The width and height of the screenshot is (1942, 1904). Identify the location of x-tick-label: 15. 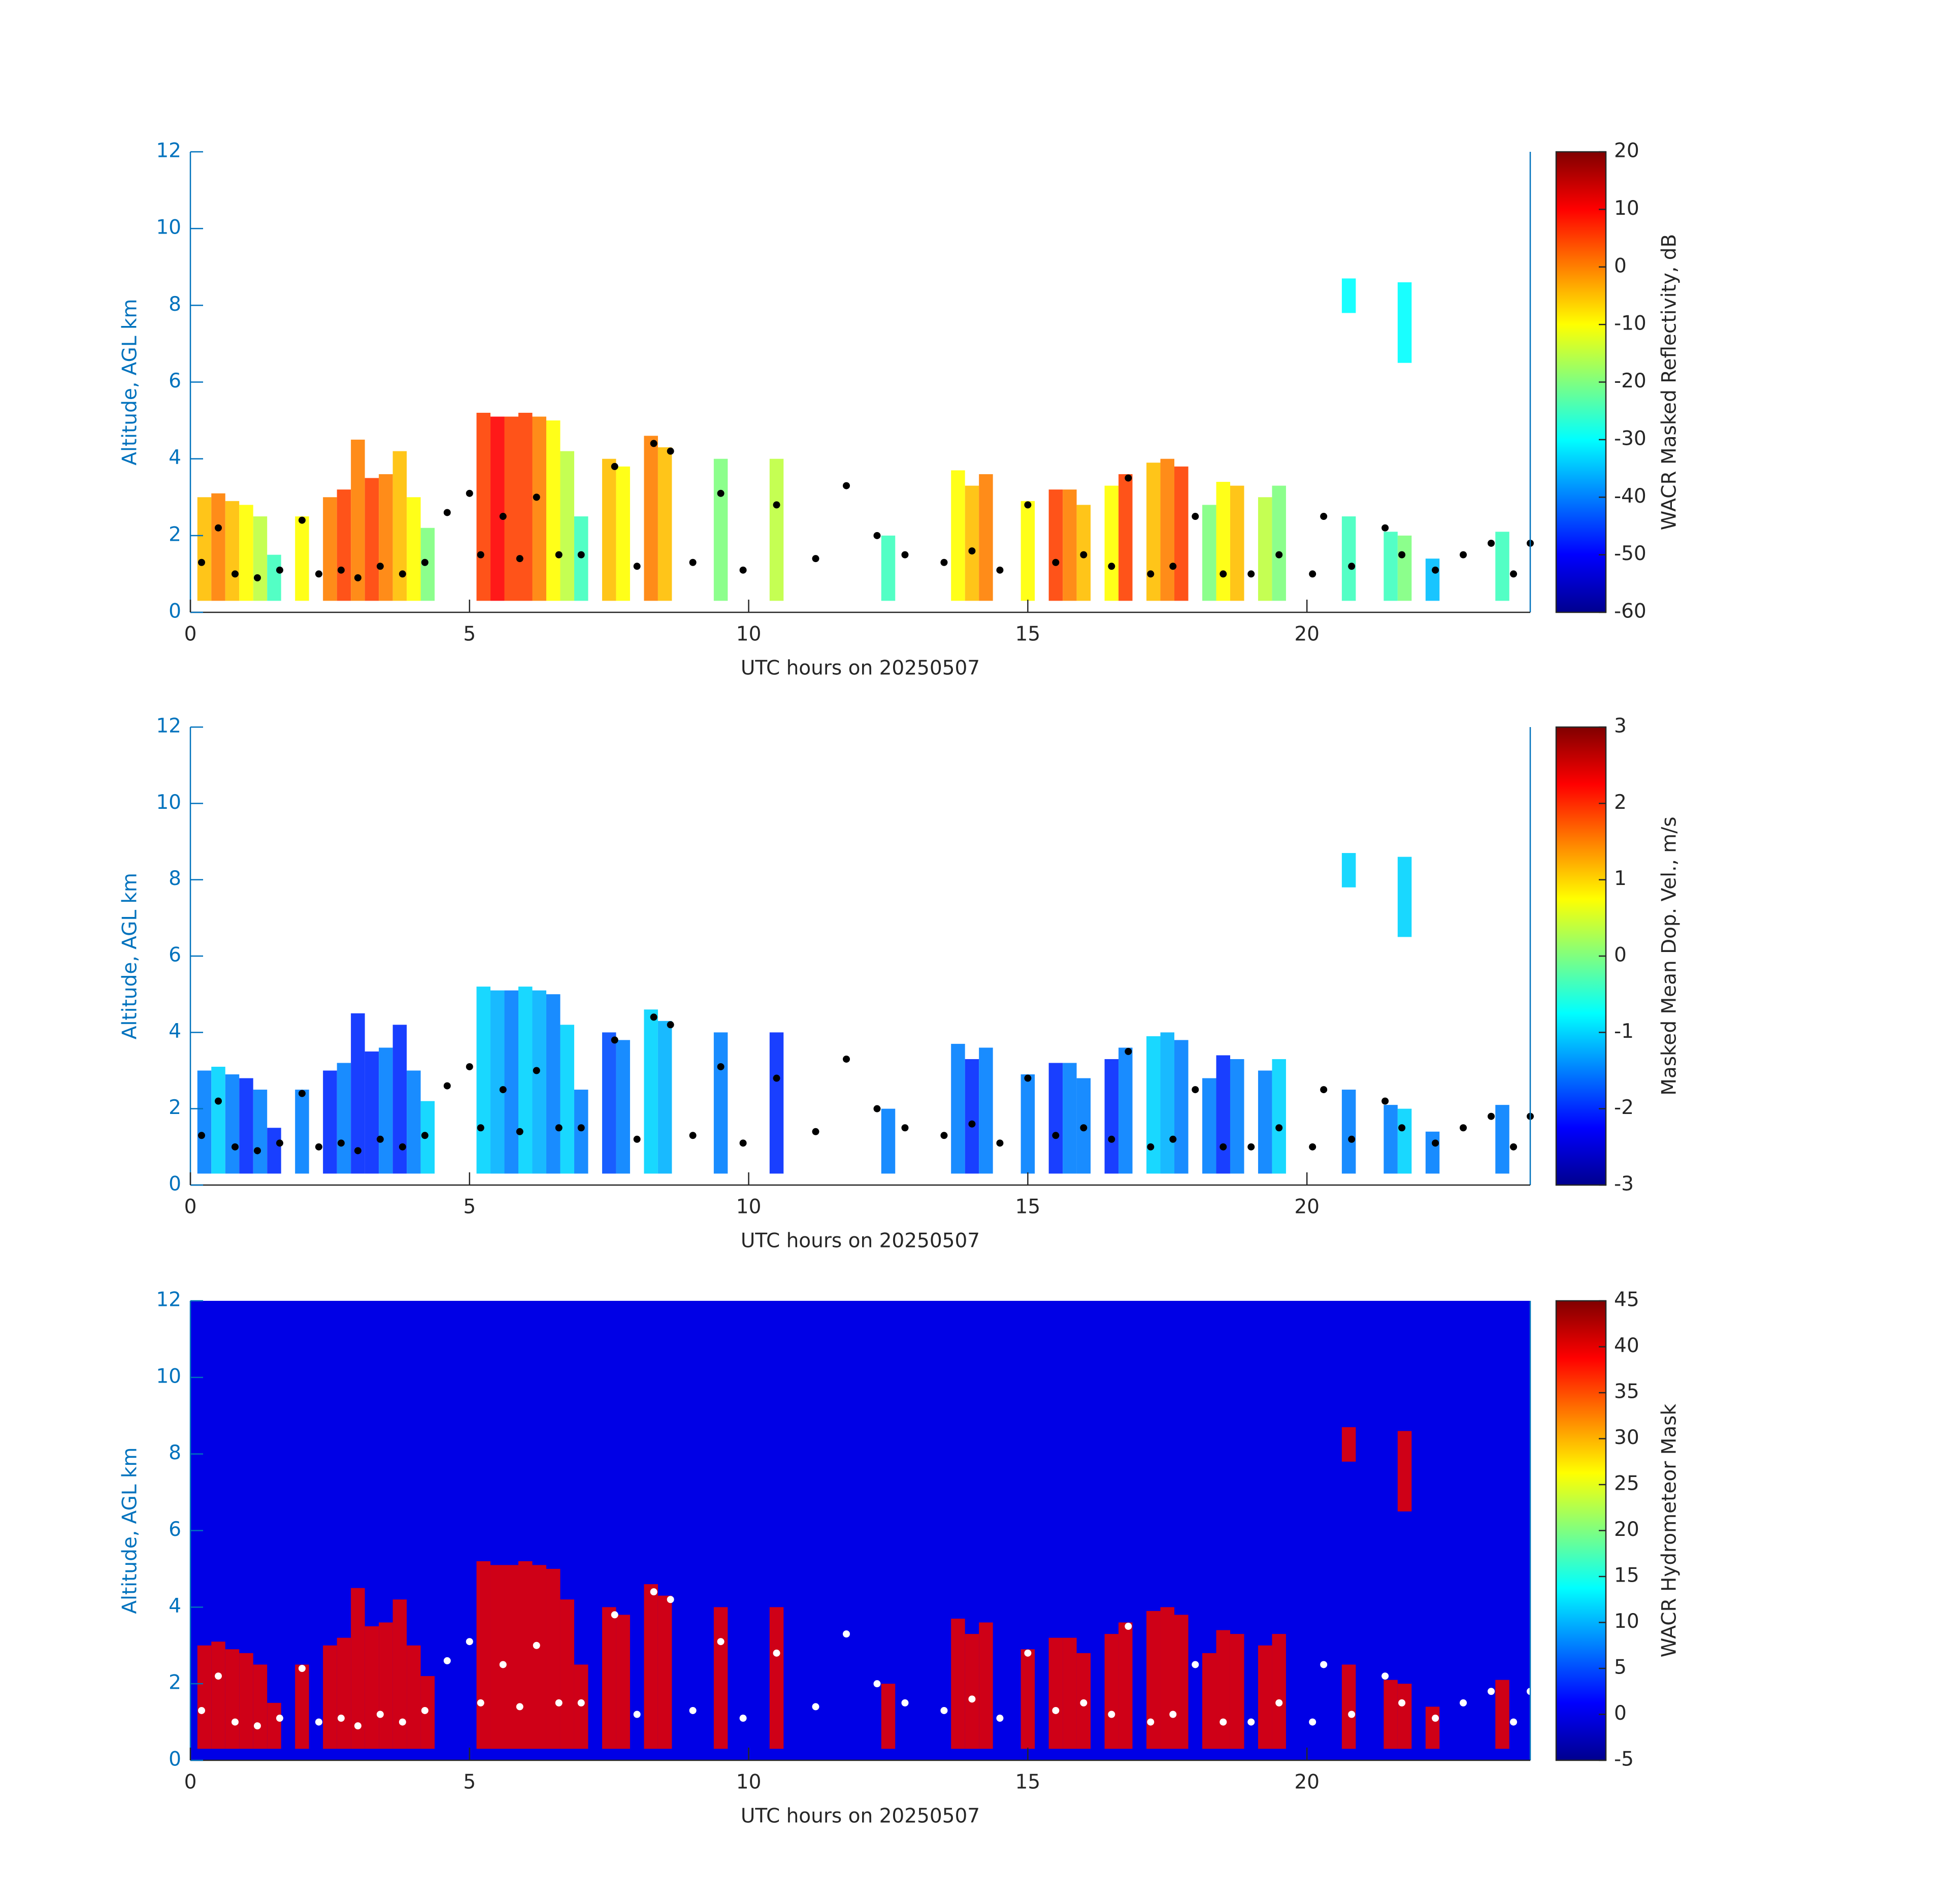
(1028, 1207).